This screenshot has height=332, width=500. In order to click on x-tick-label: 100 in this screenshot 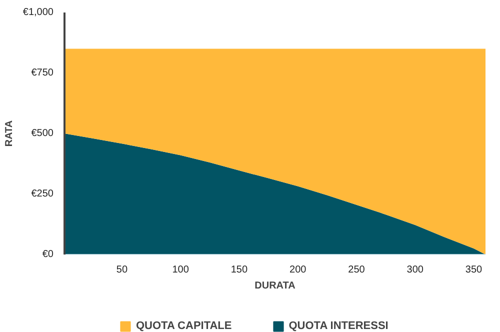, I will do `click(181, 270)`.